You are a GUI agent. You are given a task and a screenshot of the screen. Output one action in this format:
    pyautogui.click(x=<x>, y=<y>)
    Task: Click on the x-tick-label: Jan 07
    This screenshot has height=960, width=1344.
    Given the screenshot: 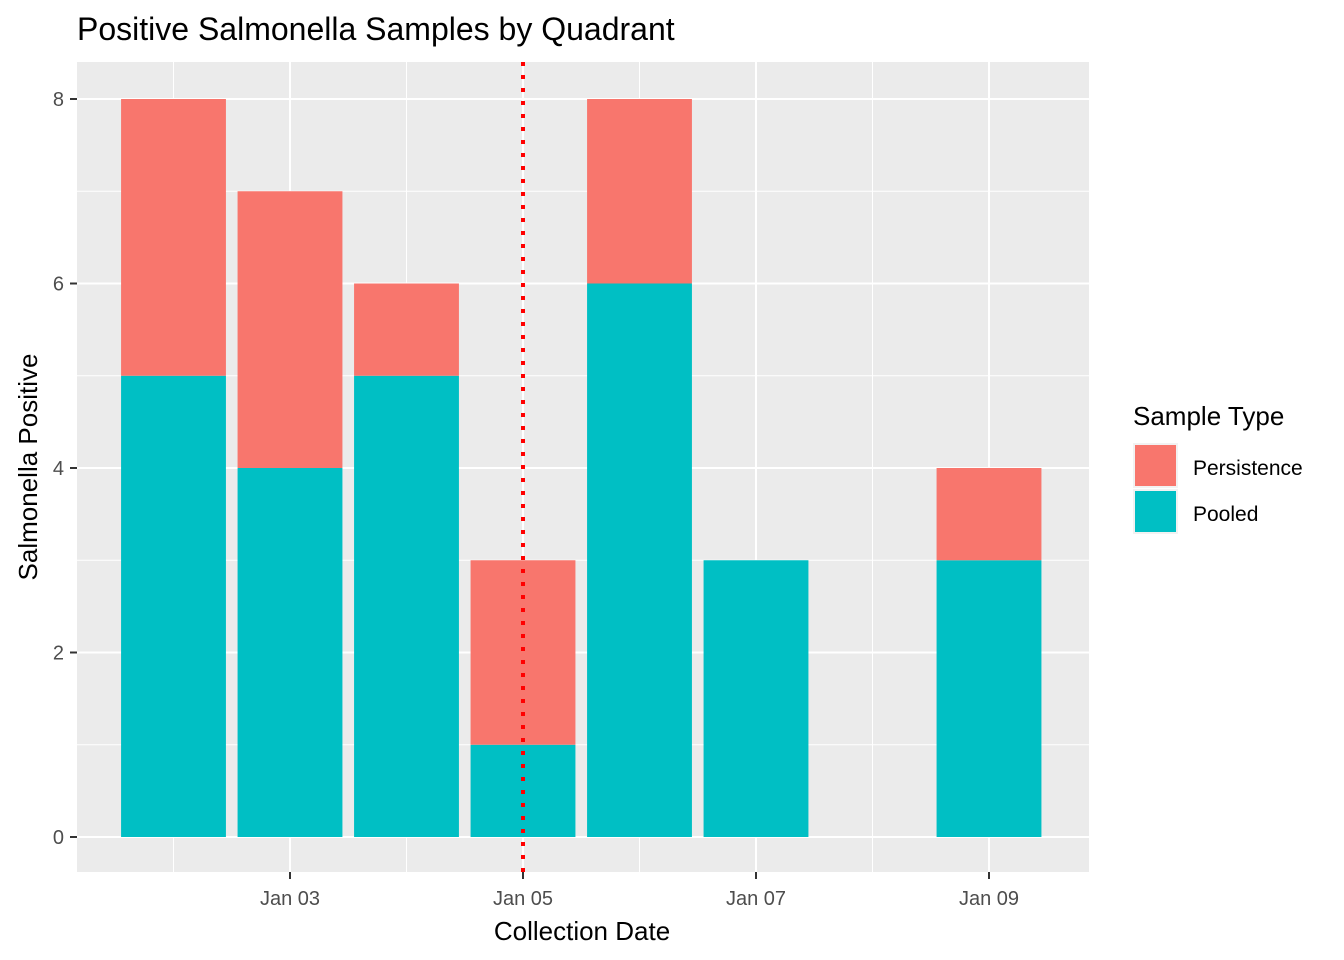 What is the action you would take?
    pyautogui.click(x=756, y=899)
    